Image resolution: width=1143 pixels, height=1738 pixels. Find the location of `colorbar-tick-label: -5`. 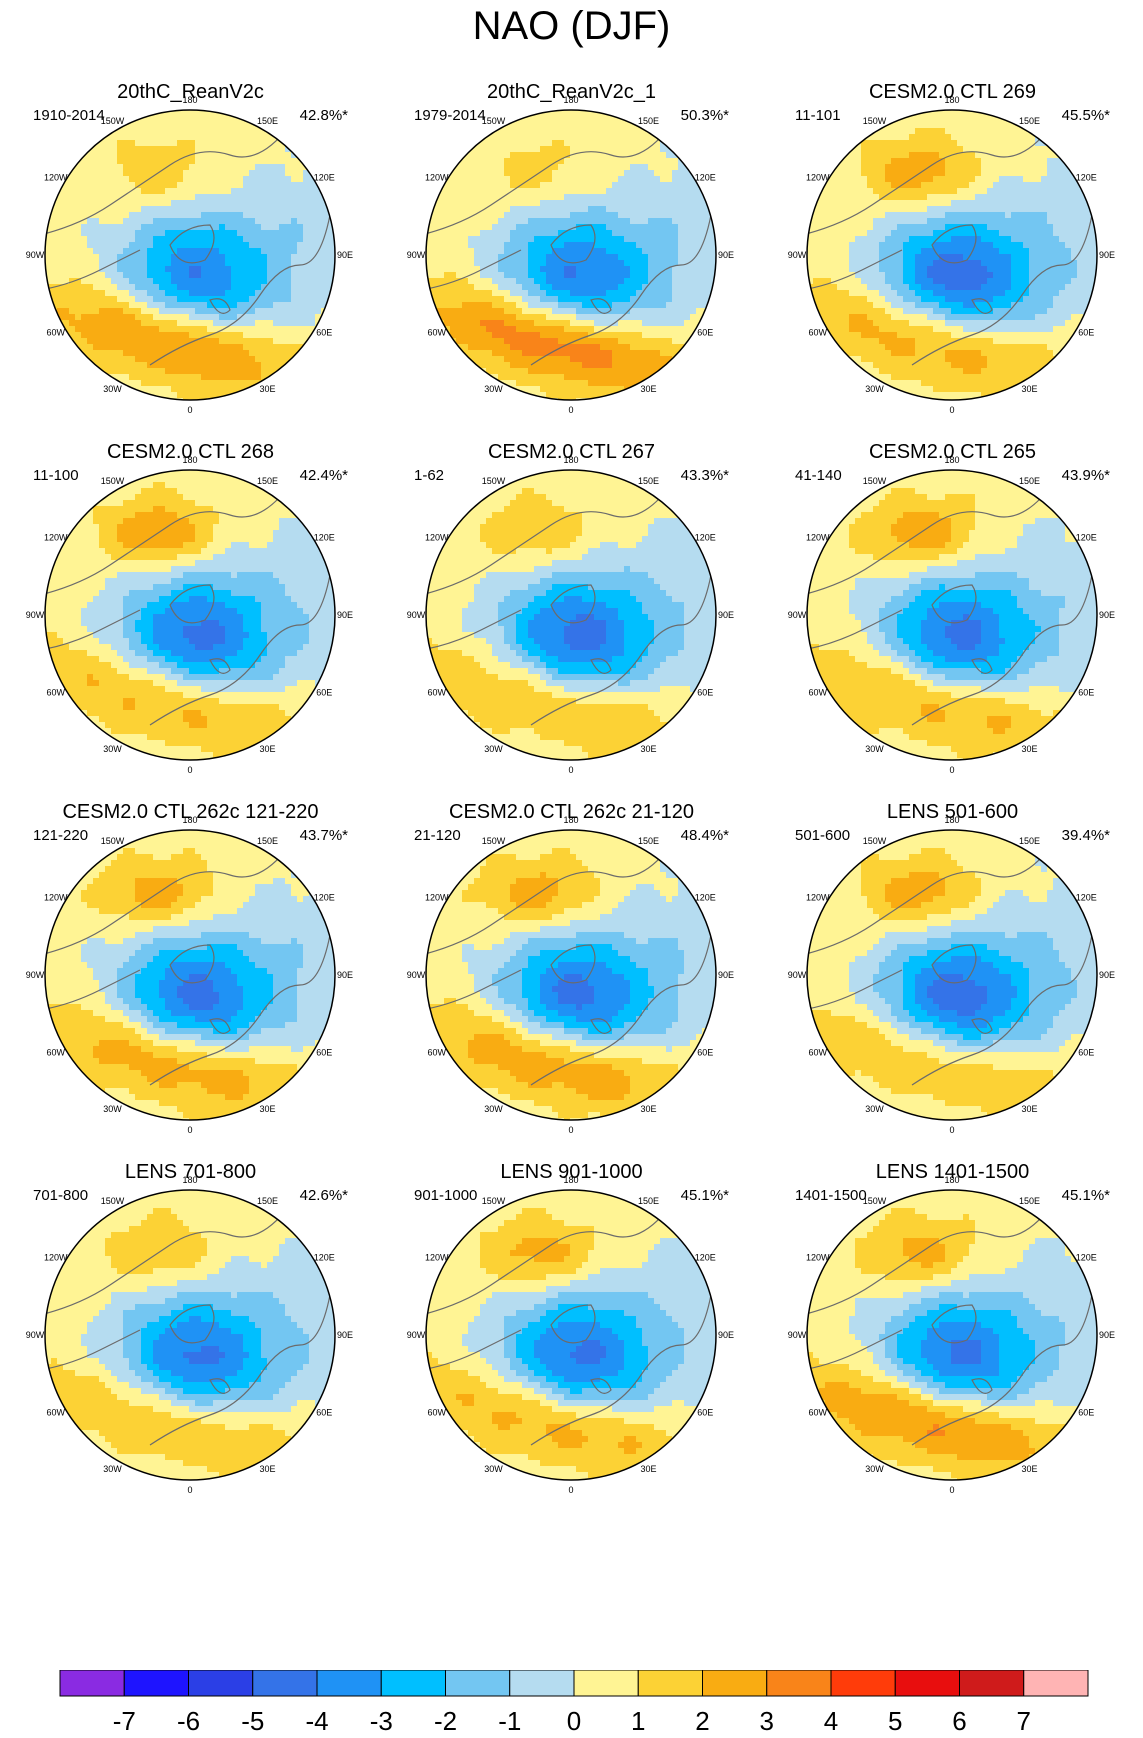

colorbar-tick-label: -5 is located at coordinates (252, 1721).